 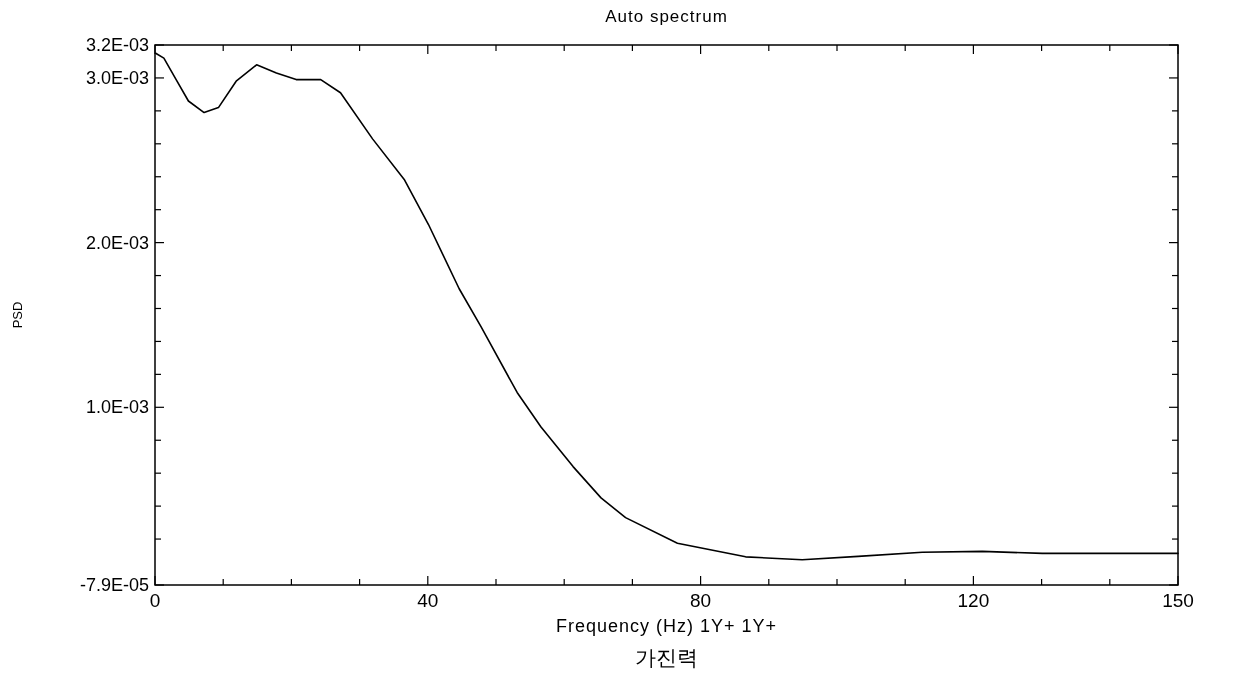 What do you see at coordinates (973, 600) in the screenshot?
I see `x-tick-label: 120` at bounding box center [973, 600].